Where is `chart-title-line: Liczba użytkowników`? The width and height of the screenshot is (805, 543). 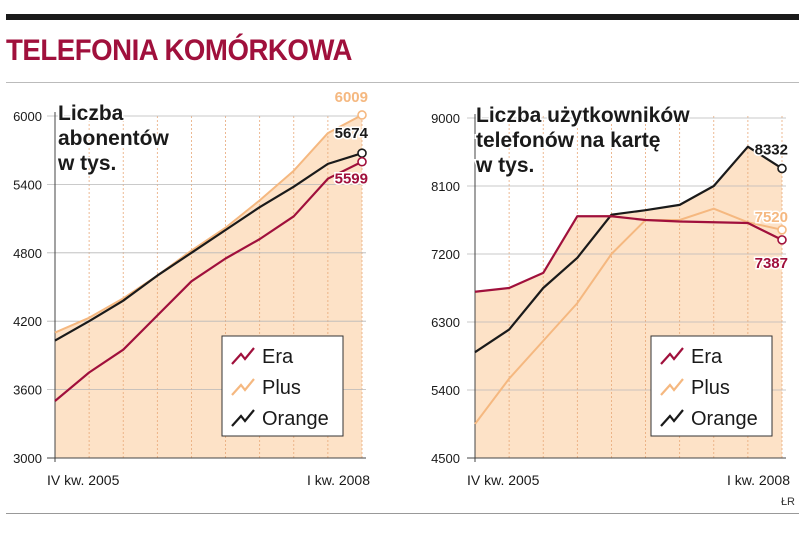
chart-title-line: Liczba użytkowników is located at coordinates (583, 115).